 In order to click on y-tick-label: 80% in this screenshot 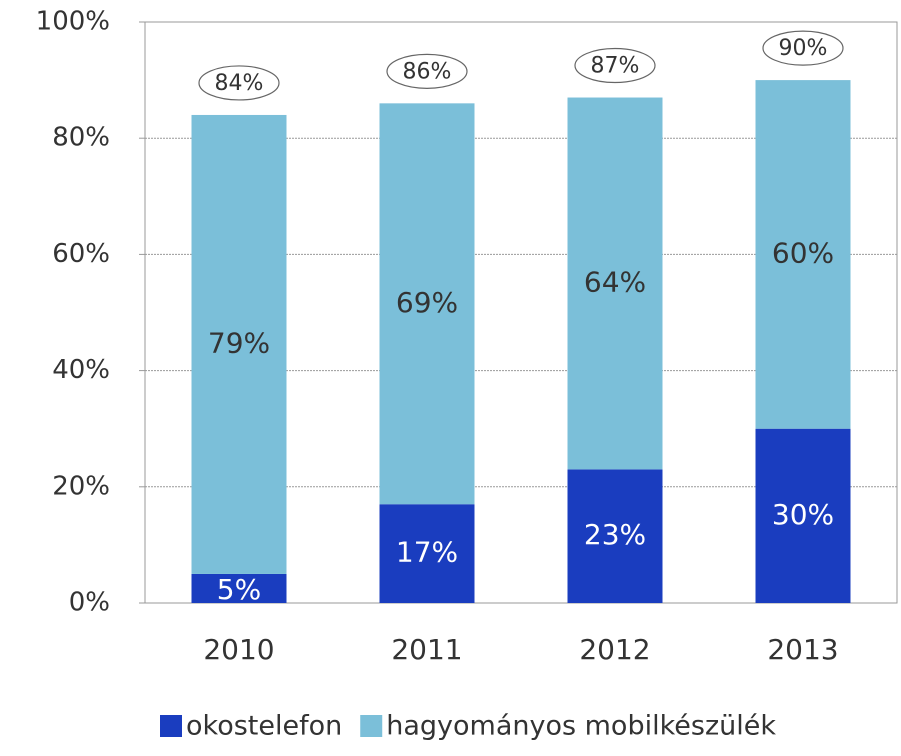, I will do `click(81, 138)`.